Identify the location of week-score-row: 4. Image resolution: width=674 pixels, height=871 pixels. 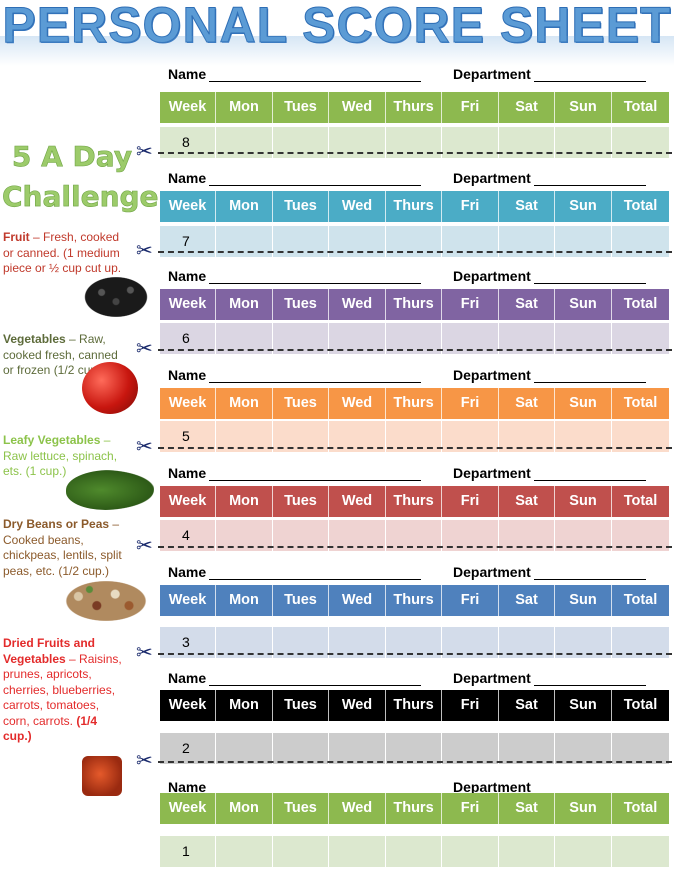
(414, 535).